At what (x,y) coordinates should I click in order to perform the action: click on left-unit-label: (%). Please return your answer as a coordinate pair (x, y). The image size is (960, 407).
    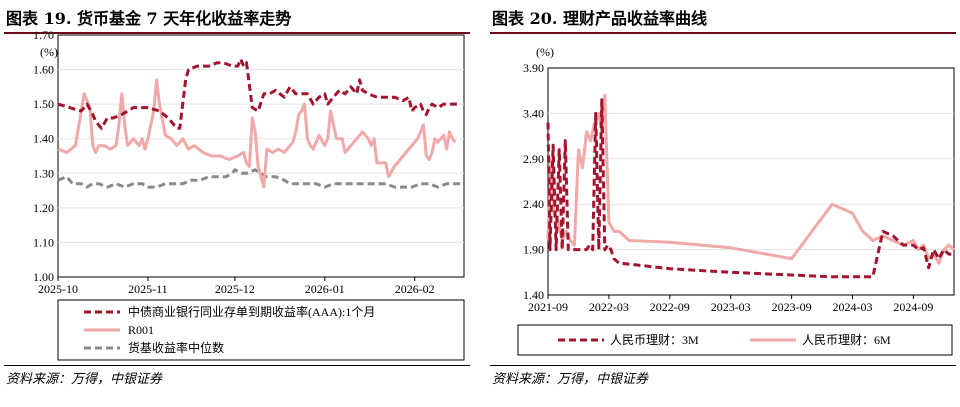
    Looking at the image, I should click on (49, 52).